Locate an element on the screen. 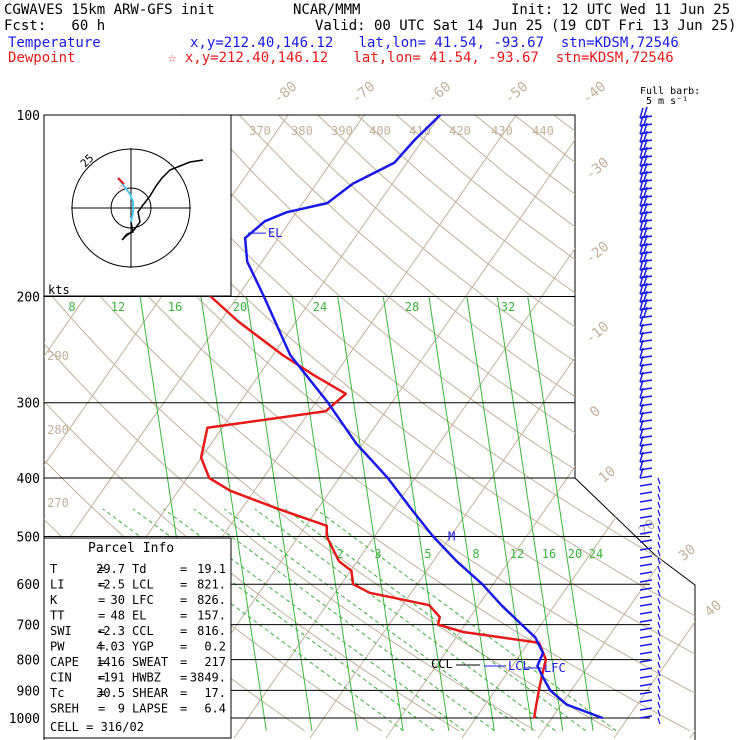 The height and width of the screenshot is (740, 740). parcel-key: LAPSE is located at coordinates (150, 709).